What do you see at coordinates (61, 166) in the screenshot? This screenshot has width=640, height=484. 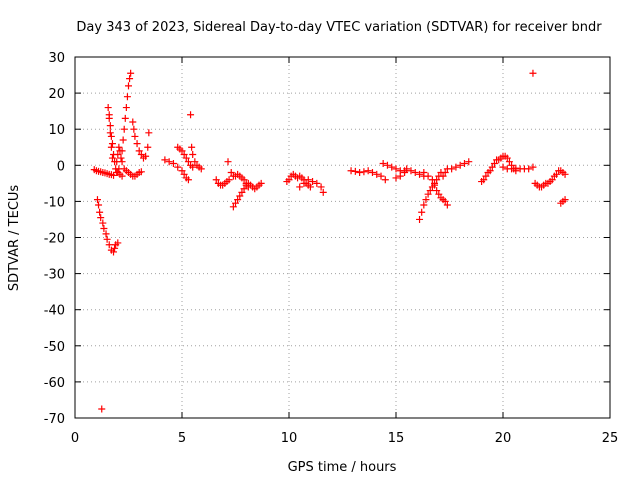 I see `y-tick-label: 0` at bounding box center [61, 166].